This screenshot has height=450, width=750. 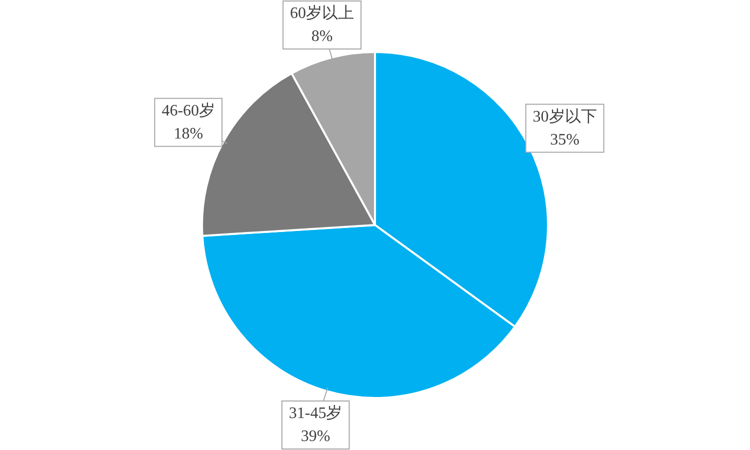 I want to click on slice-label: 30岁以下, so click(x=564, y=117).